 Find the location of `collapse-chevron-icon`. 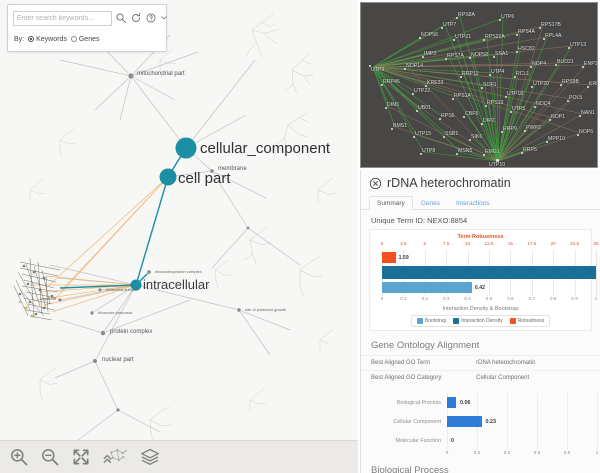

collapse-chevron-icon is located at coordinates (164, 18).